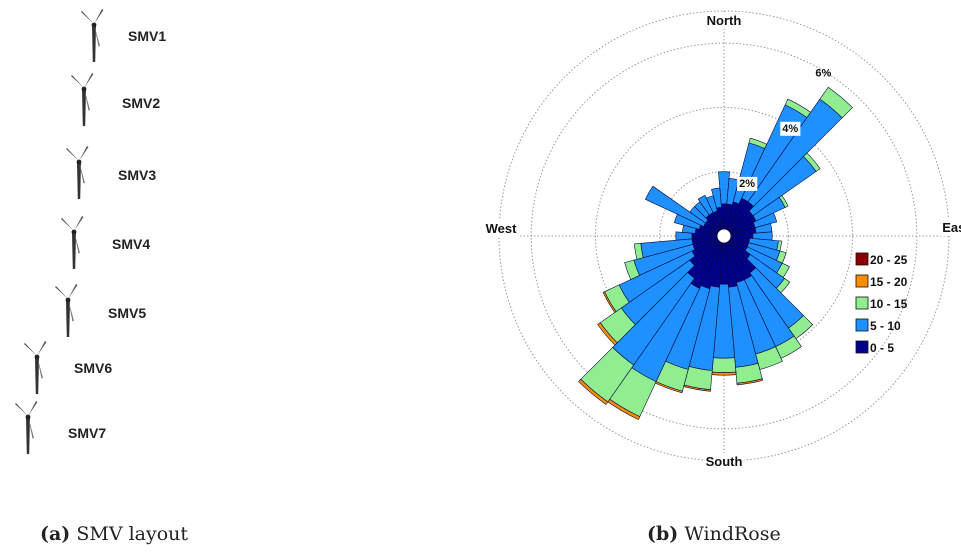  Describe the element at coordinates (132, 534) in the screenshot. I see `caption-a-text: SMV layout` at that location.